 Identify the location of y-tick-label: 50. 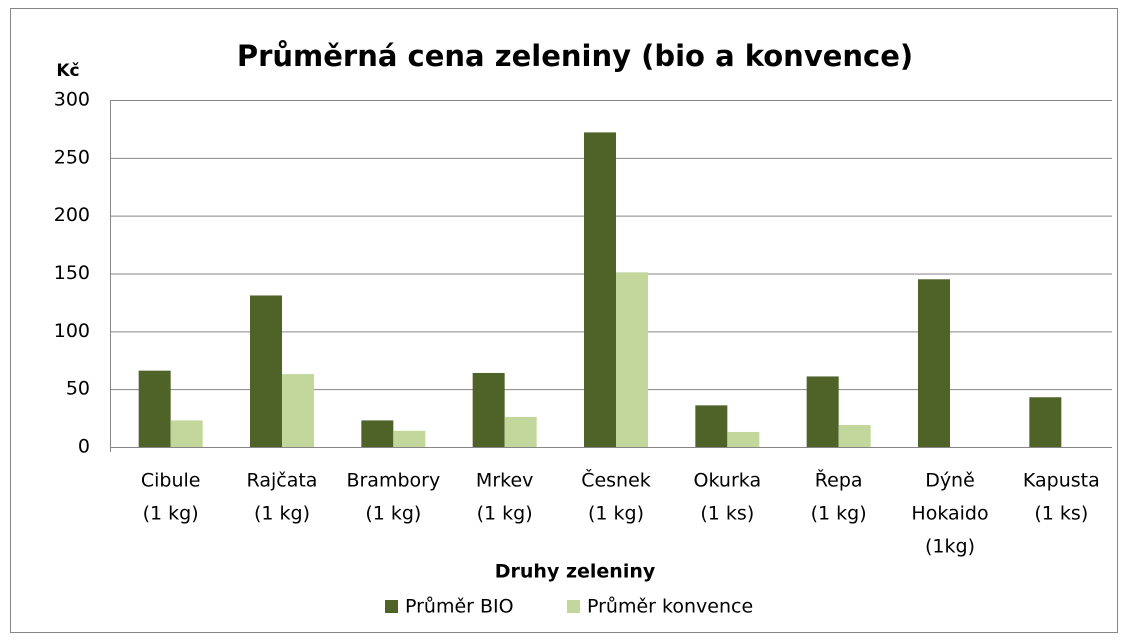
(78, 389).